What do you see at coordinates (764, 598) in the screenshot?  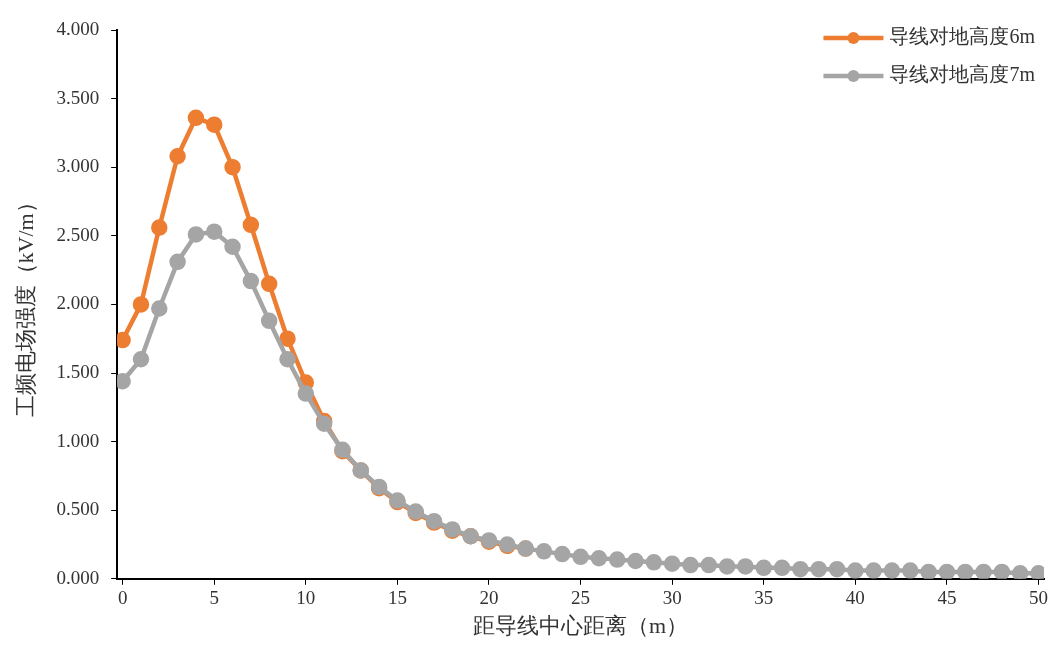 I see `x-tick-label: 35` at bounding box center [764, 598].